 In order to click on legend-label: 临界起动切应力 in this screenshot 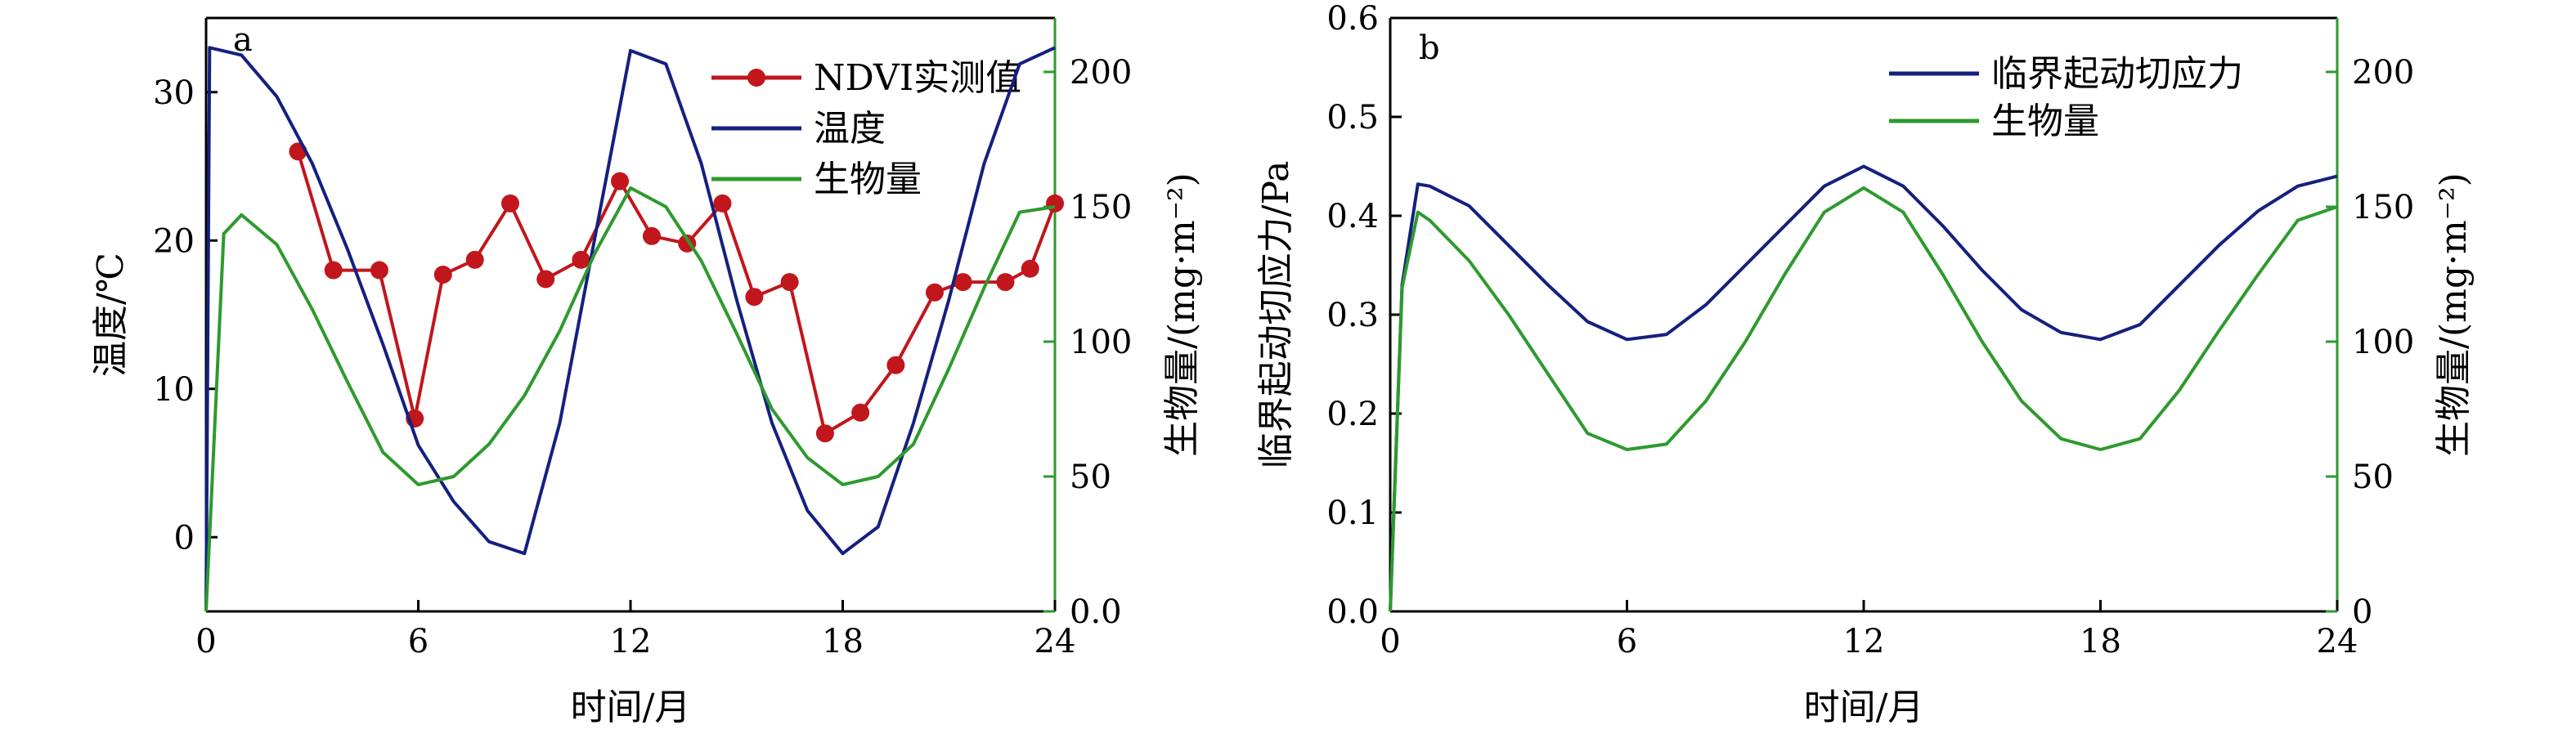, I will do `click(2117, 74)`.